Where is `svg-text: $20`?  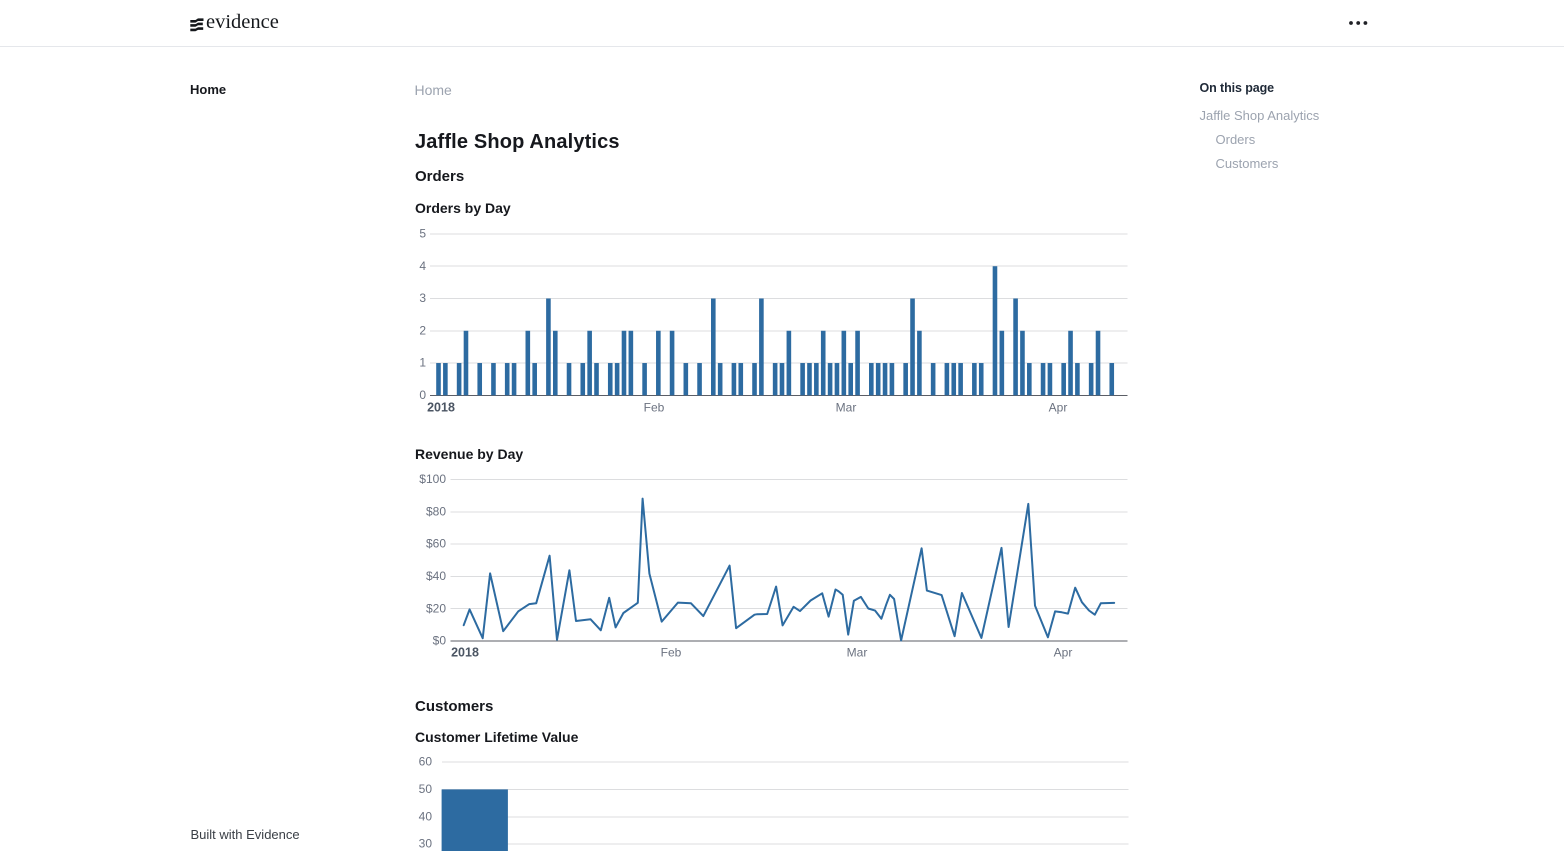 svg-text: $20 is located at coordinates (436, 608).